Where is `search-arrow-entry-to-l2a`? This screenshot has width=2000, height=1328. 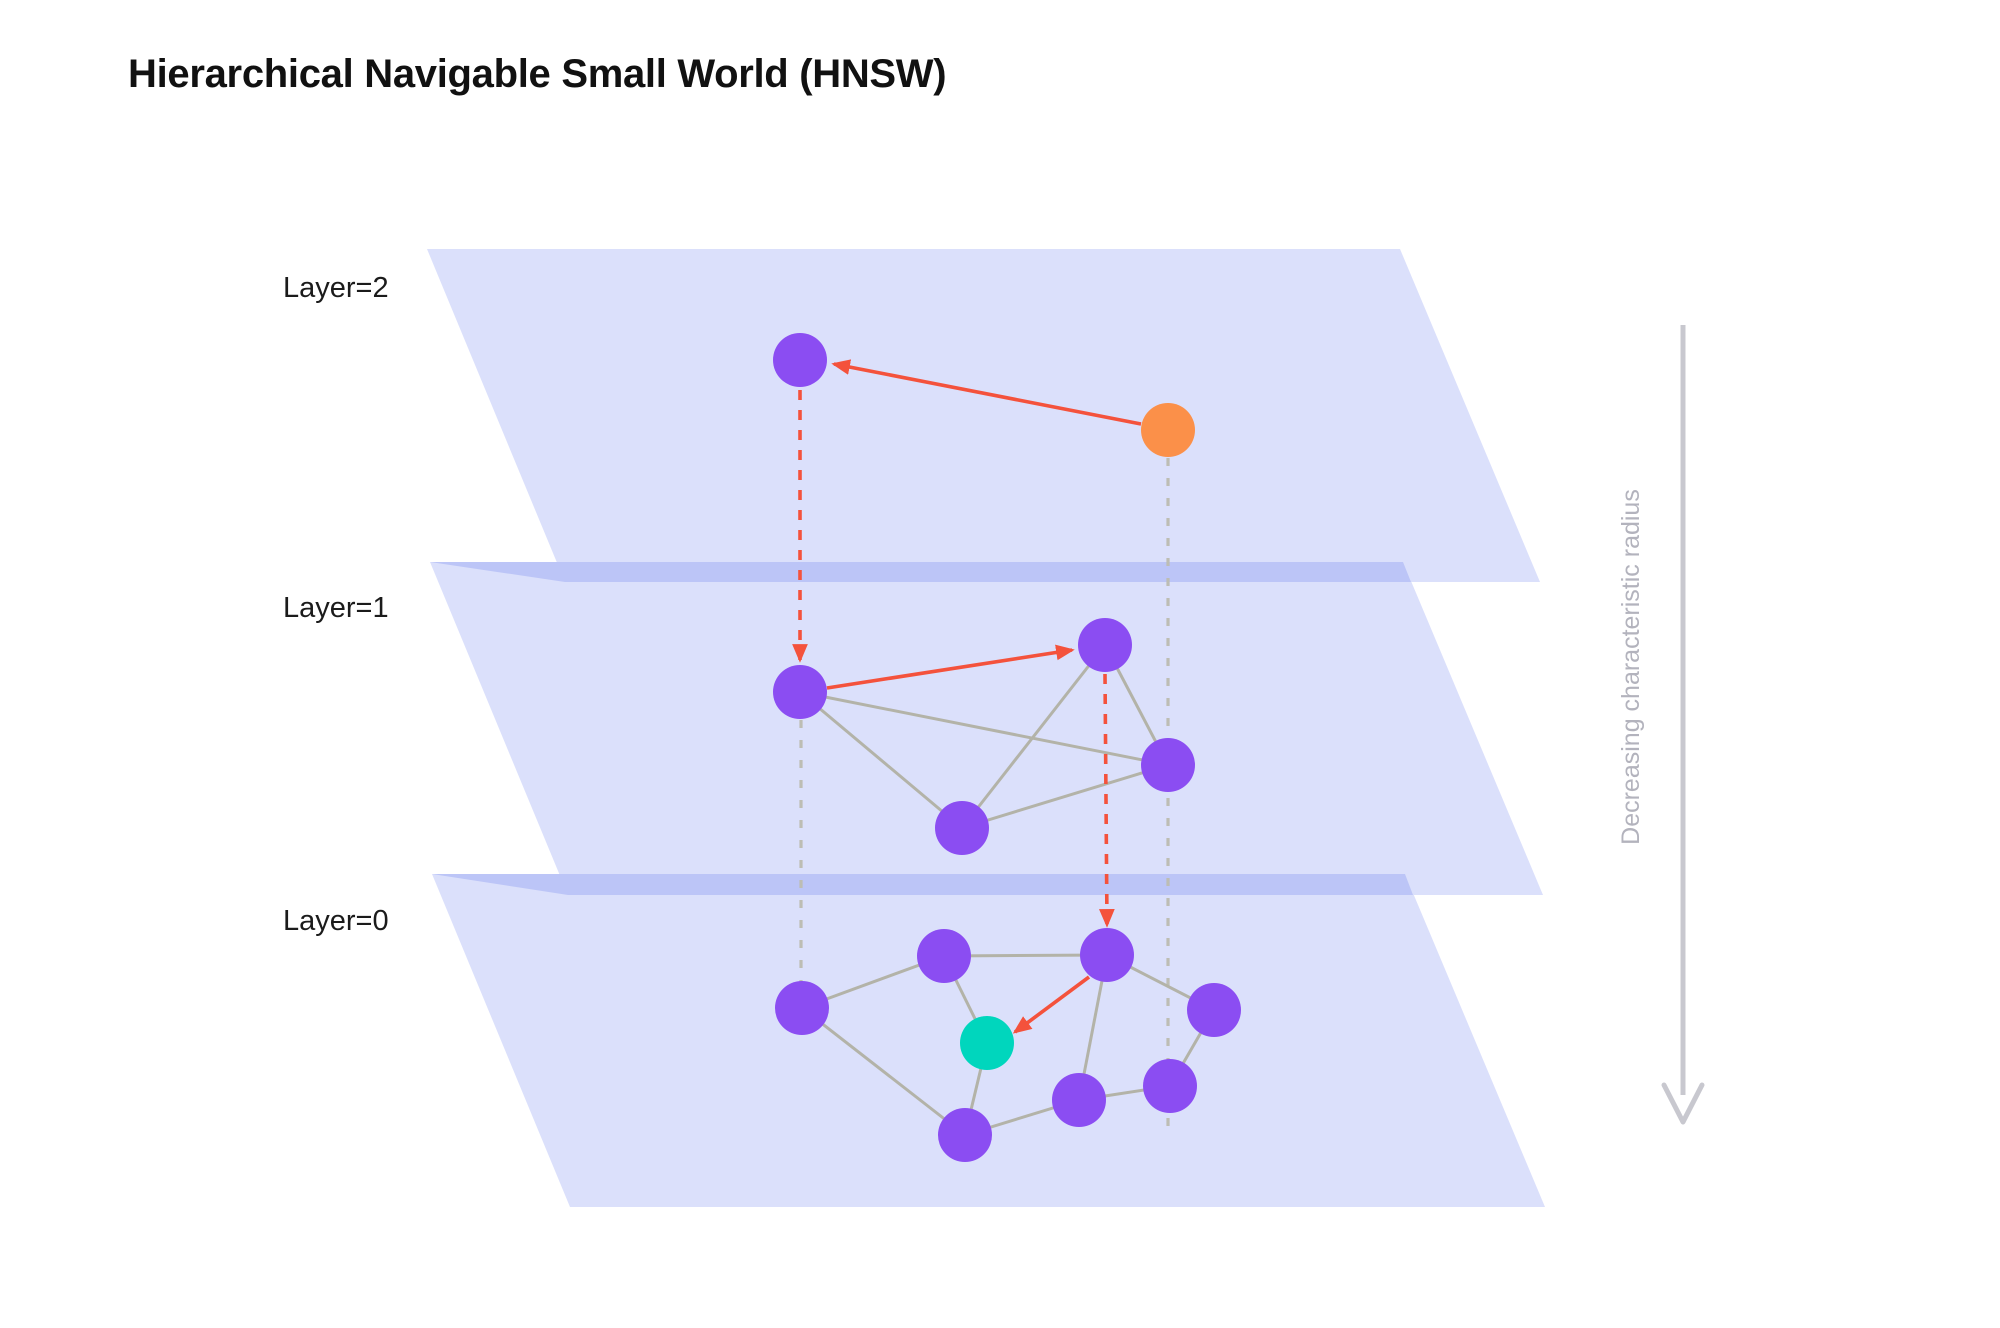 search-arrow-entry-to-l2a is located at coordinates (986, 392).